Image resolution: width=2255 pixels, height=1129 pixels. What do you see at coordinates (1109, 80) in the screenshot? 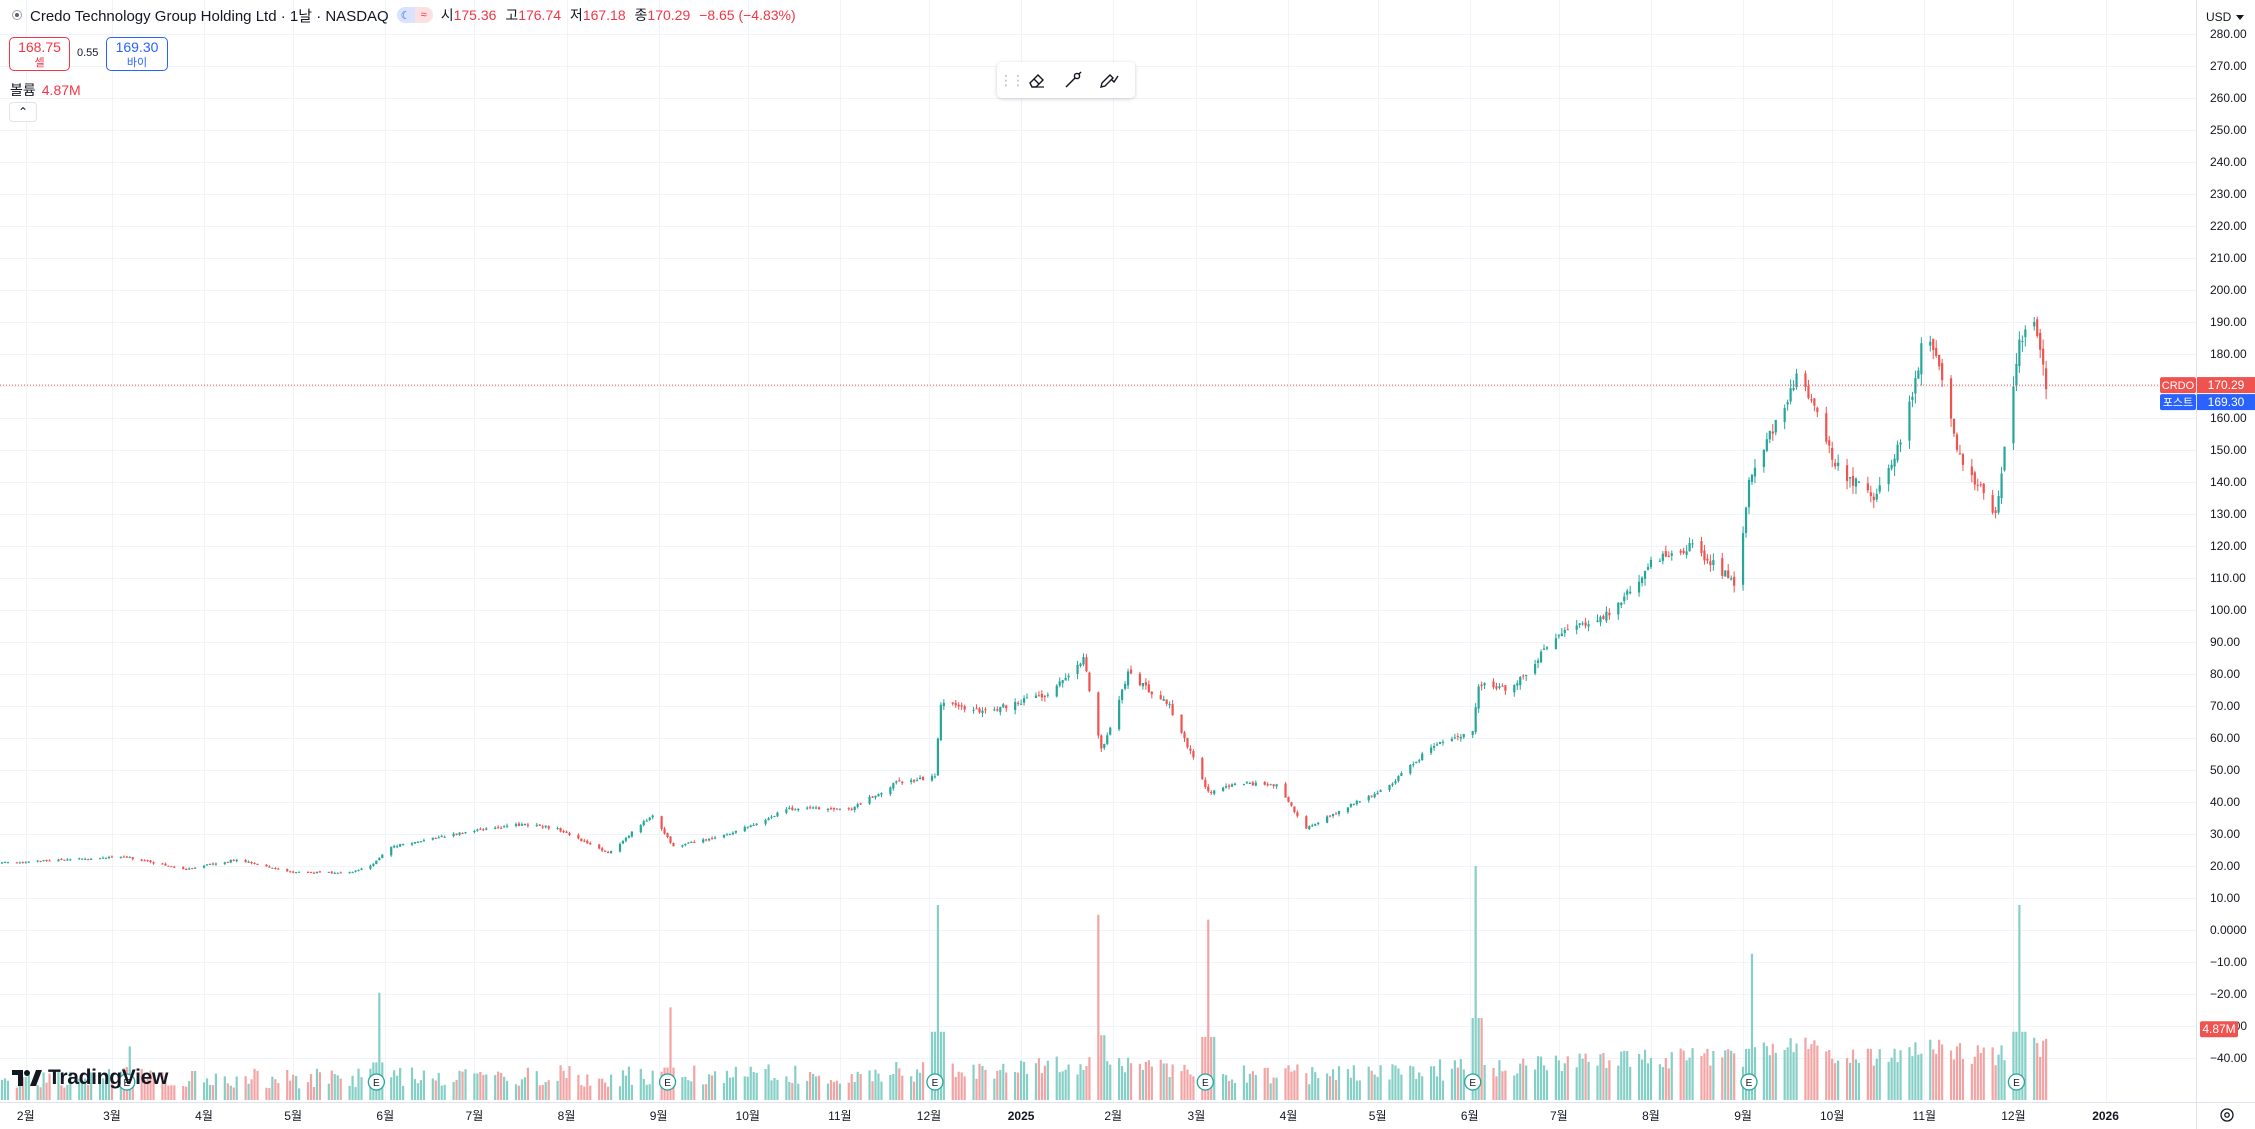
I see `pen-check-icon` at bounding box center [1109, 80].